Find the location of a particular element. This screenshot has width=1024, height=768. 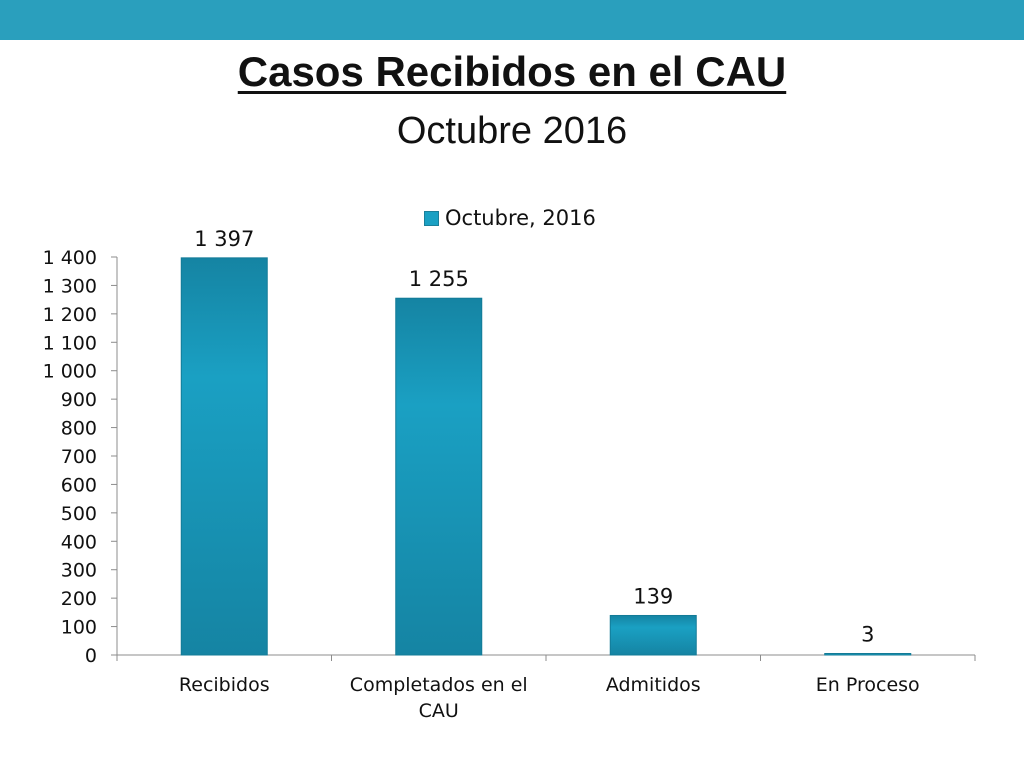

y-tick-label: 1 400 is located at coordinates (70, 258).